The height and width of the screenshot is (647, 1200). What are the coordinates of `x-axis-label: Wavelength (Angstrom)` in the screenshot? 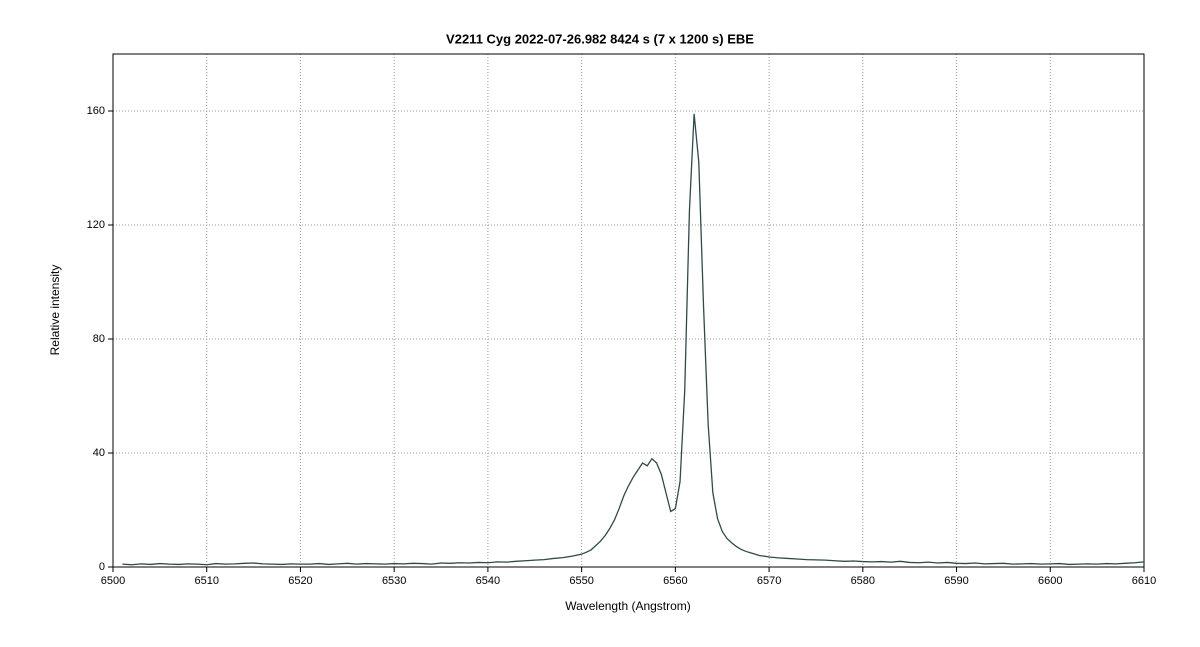 It's located at (628, 606).